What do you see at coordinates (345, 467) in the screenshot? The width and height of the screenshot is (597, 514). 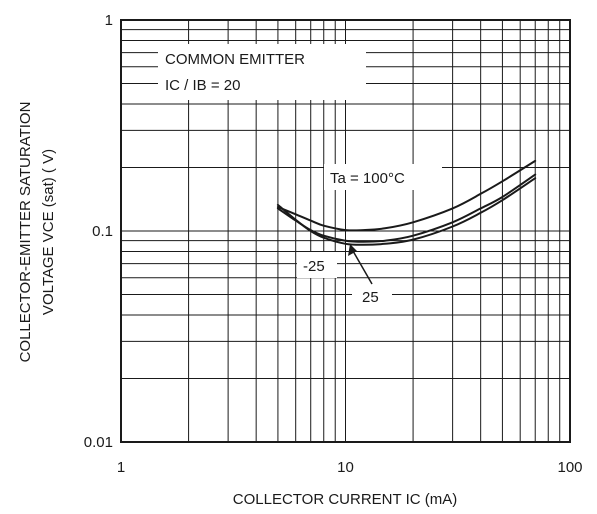 I see `x-tick-label: 10` at bounding box center [345, 467].